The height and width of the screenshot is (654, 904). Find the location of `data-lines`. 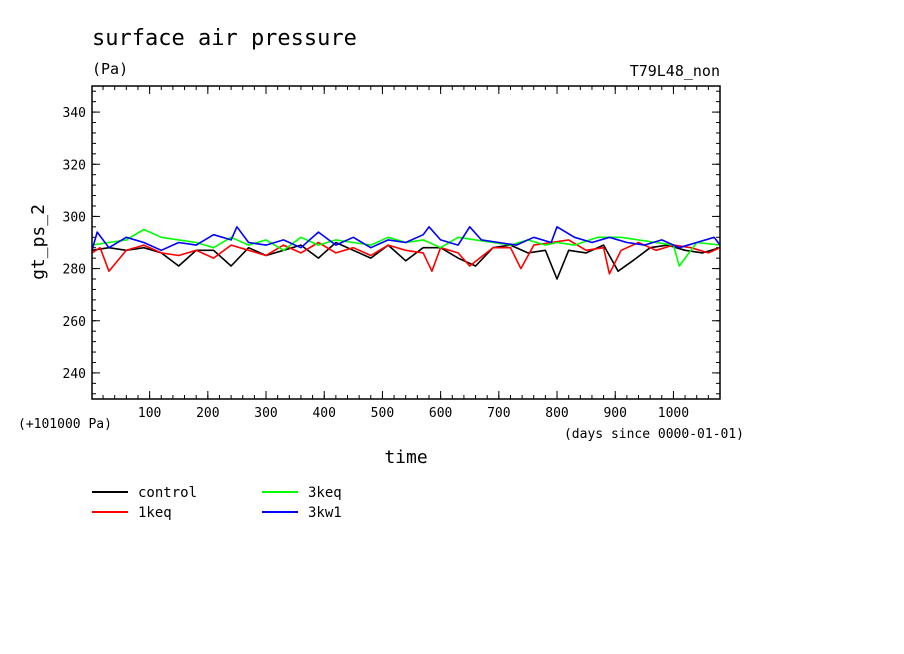

data-lines is located at coordinates (406, 253).